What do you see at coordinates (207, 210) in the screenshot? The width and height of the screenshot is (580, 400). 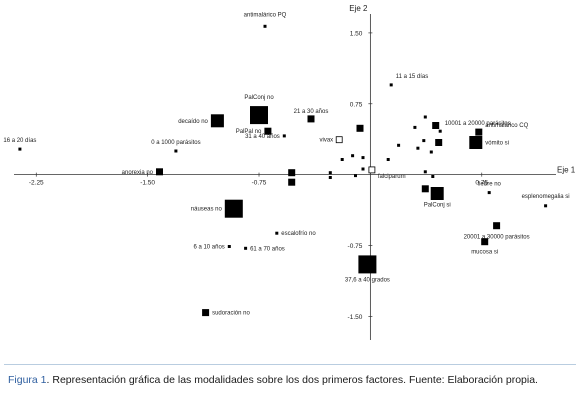 I see `point-label: náuseas no` at bounding box center [207, 210].